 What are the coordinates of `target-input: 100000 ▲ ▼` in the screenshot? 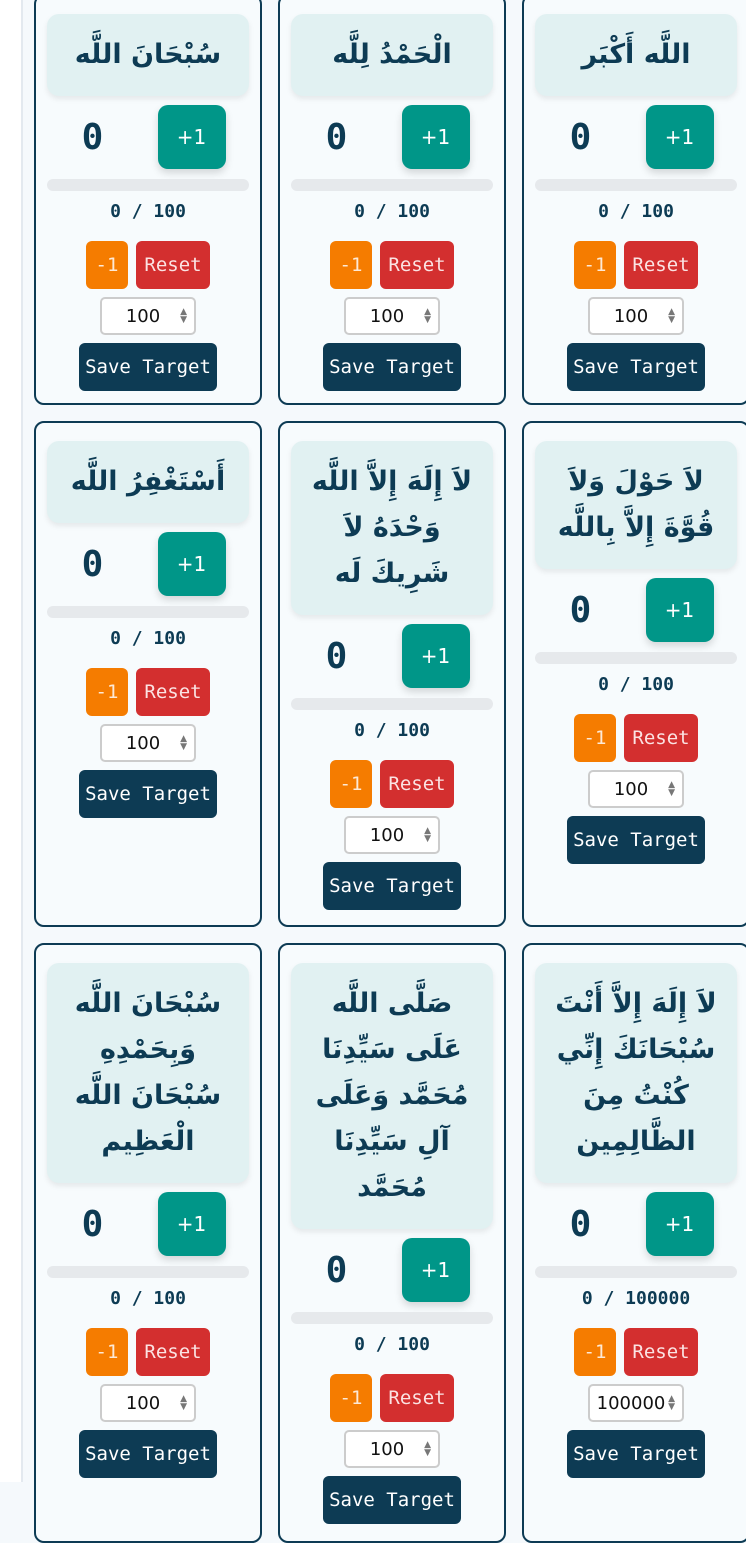 It's located at (636, 1403).